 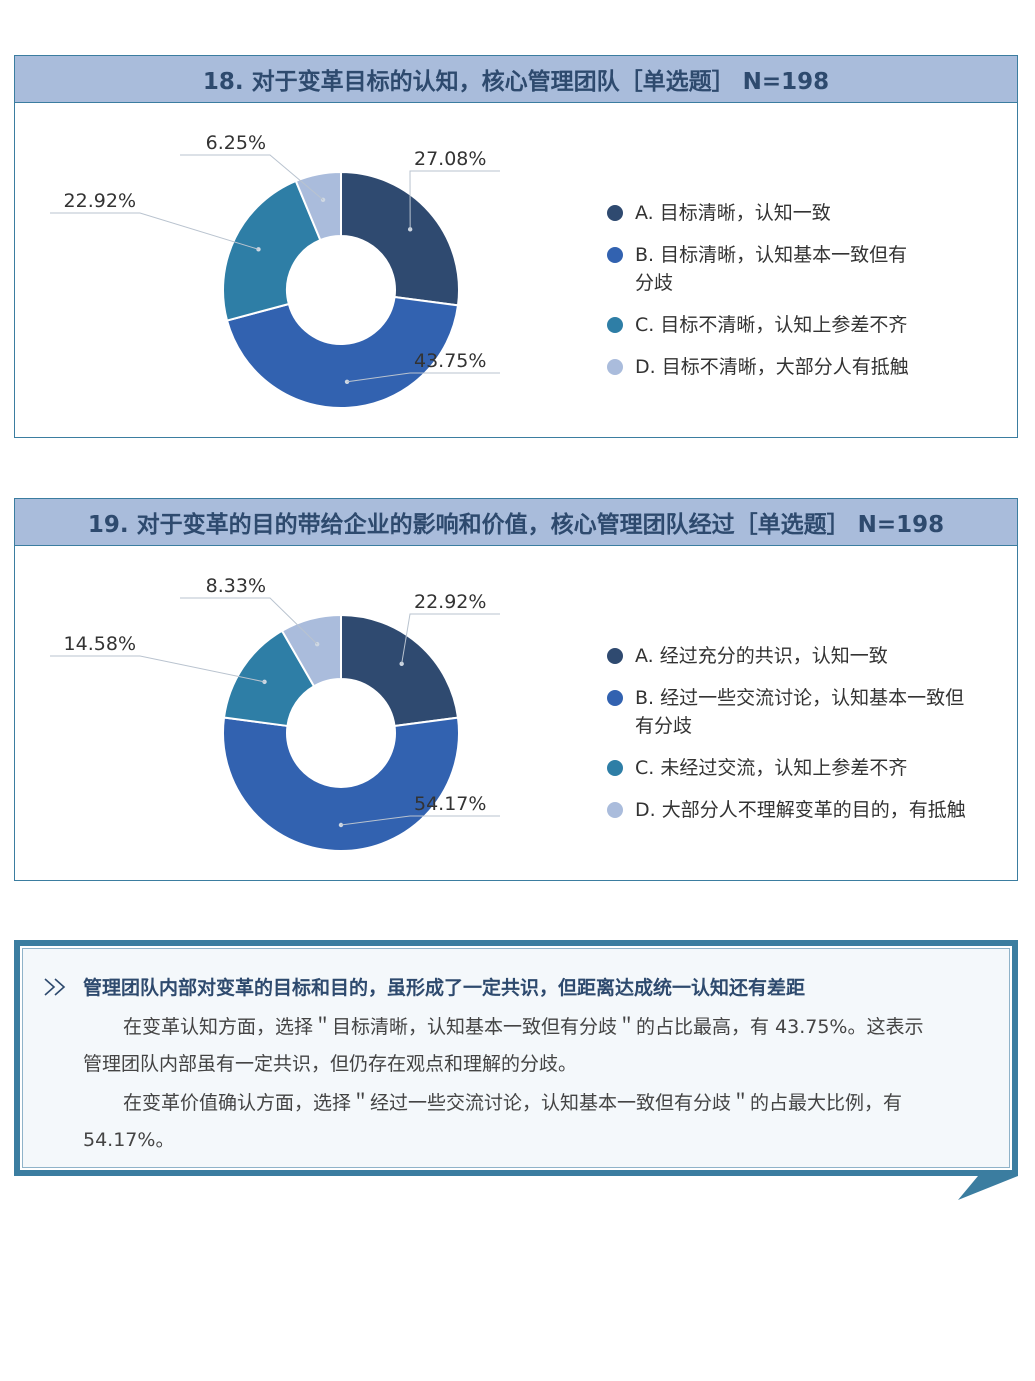 I want to click on legend-label: D. 大部分人不理解变革的目的，有抵触, so click(x=800, y=810).